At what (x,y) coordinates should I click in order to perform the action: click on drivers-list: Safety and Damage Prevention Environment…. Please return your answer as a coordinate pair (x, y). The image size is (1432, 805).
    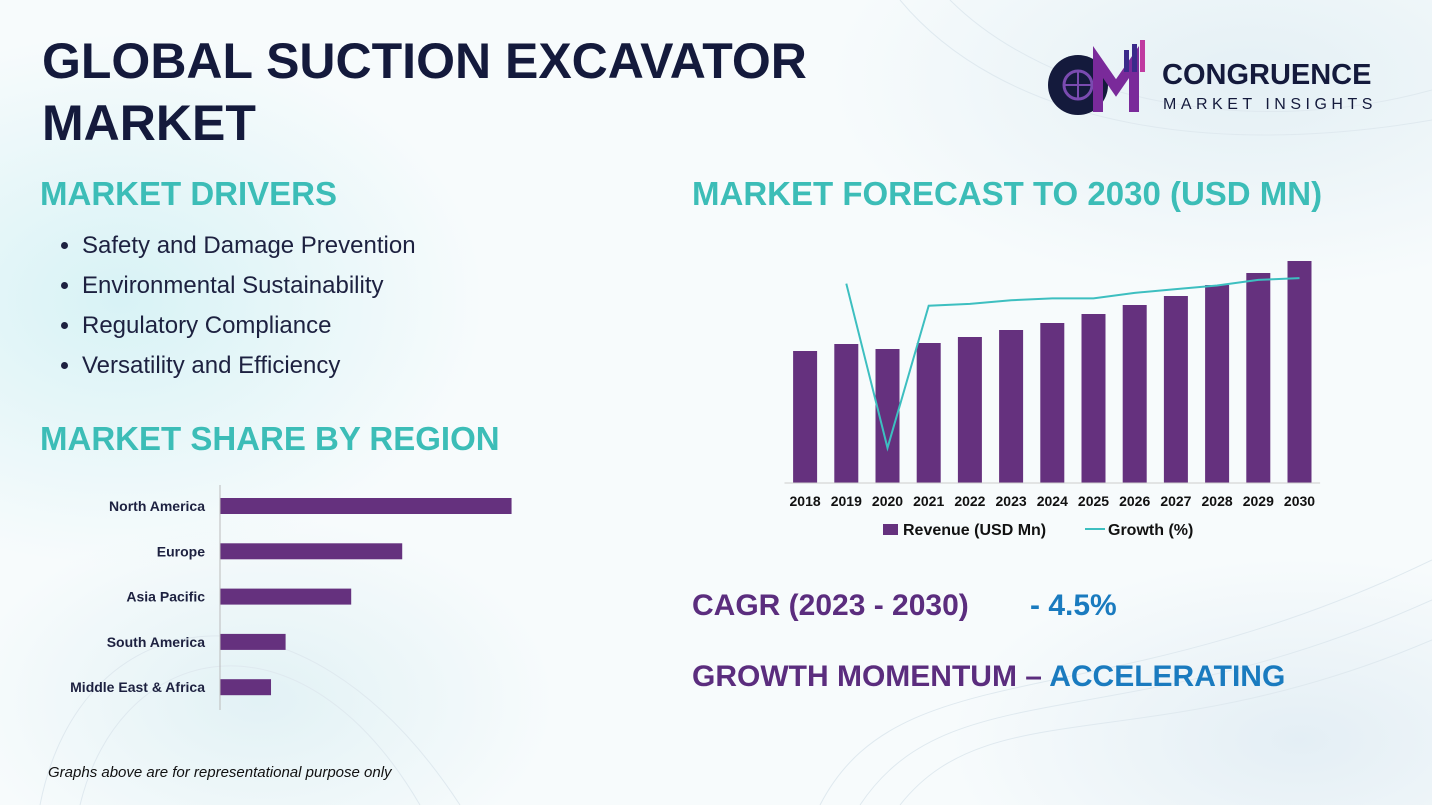
    Looking at the image, I should click on (238, 308).